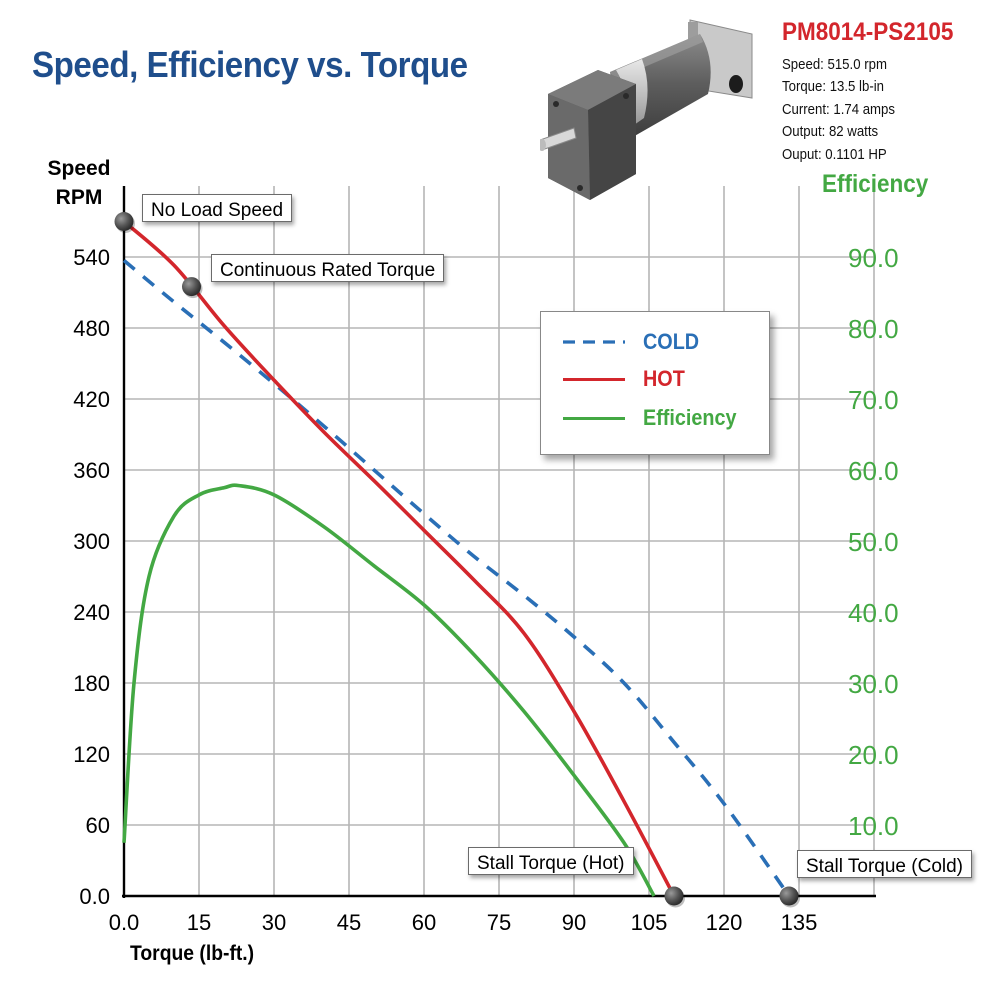 The image size is (1000, 1000). Describe the element at coordinates (799, 922) in the screenshot. I see `x-tick-label: 135` at that location.